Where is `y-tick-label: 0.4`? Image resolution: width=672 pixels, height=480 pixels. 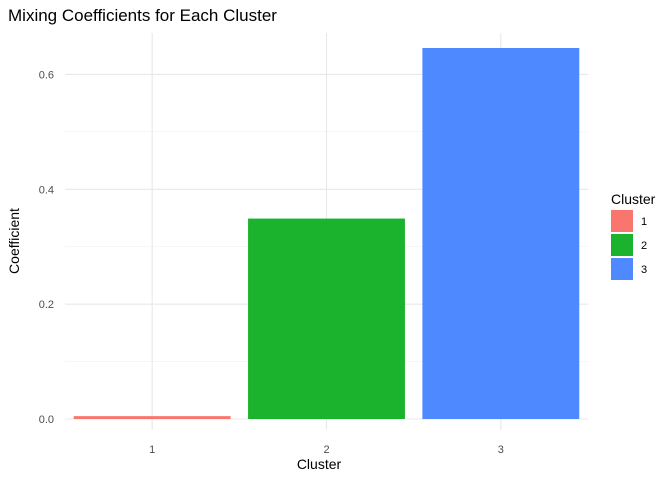 y-tick-label: 0.4 is located at coordinates (46, 190).